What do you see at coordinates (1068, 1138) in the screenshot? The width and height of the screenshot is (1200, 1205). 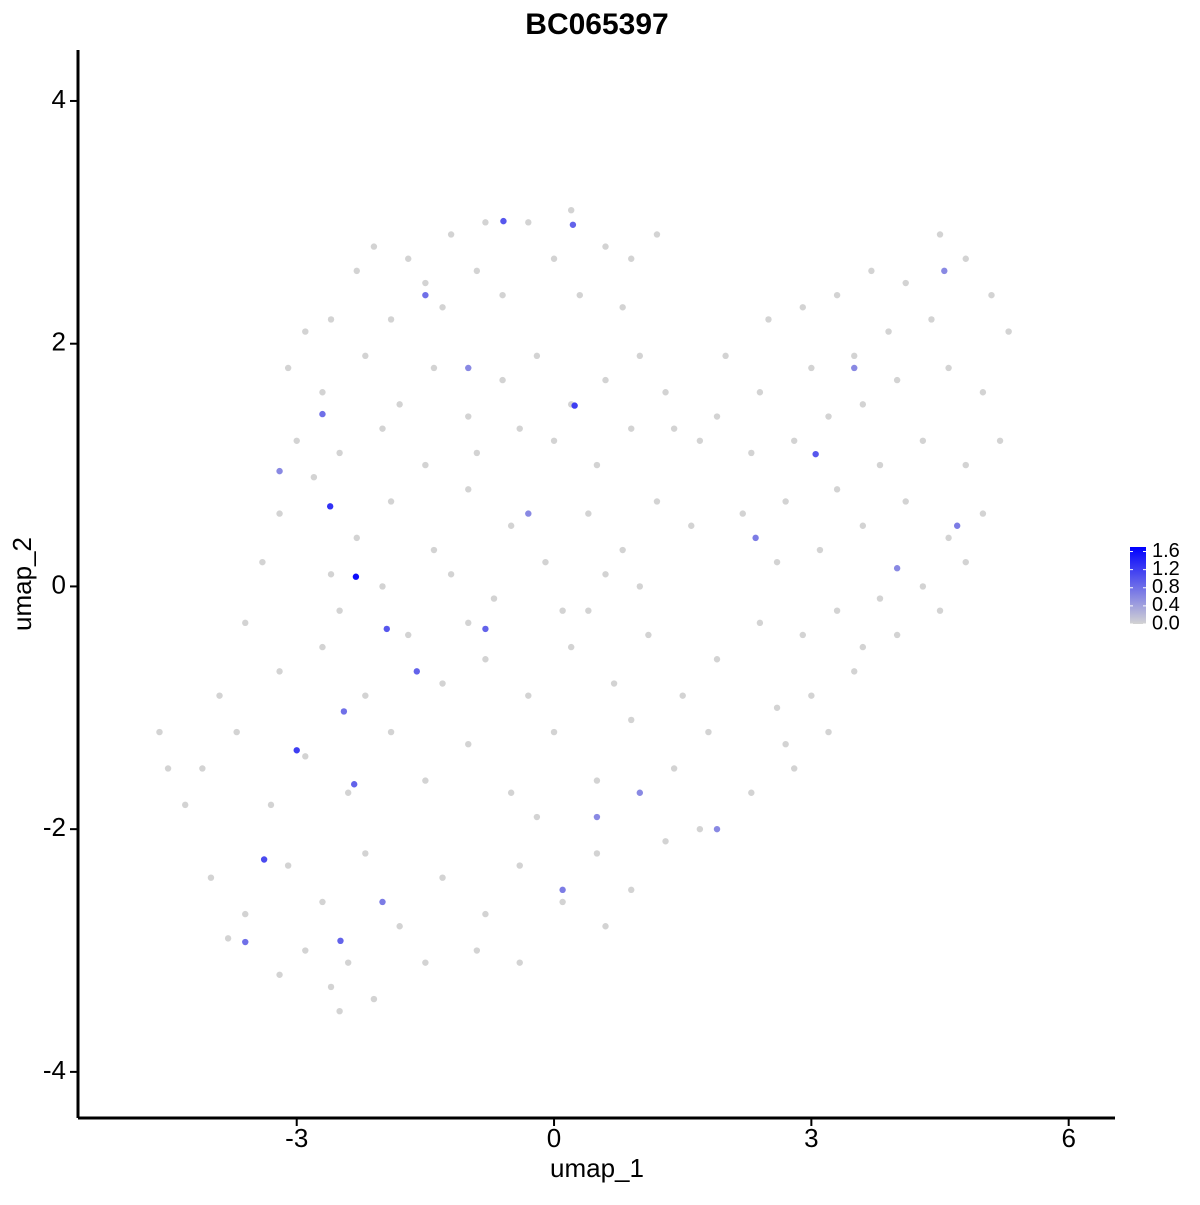 I see `x-tick-label: 6` at bounding box center [1068, 1138].